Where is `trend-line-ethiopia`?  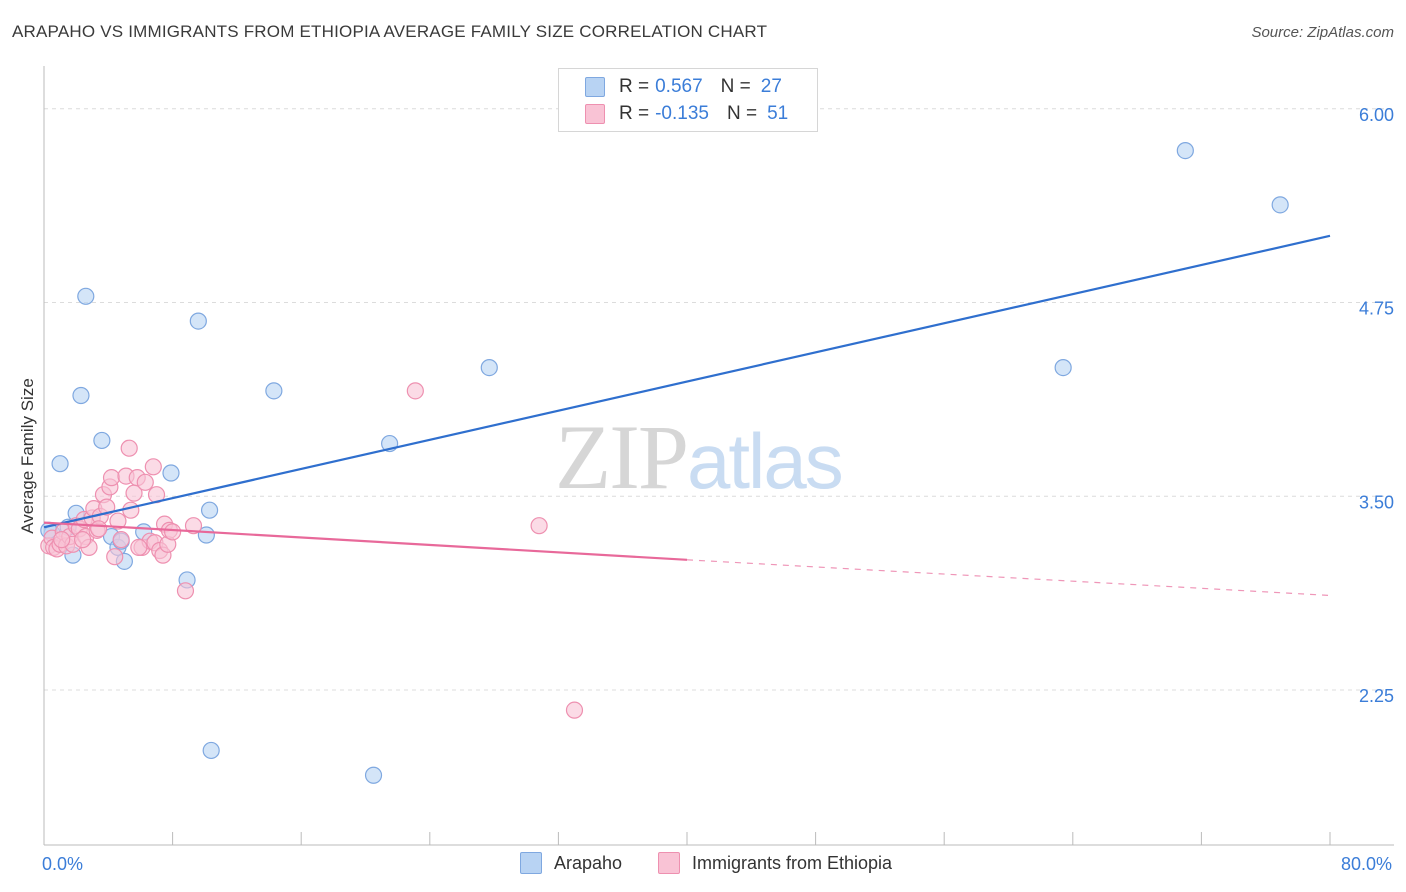
trend-line-ethiopia is located at coordinates (365, 541).